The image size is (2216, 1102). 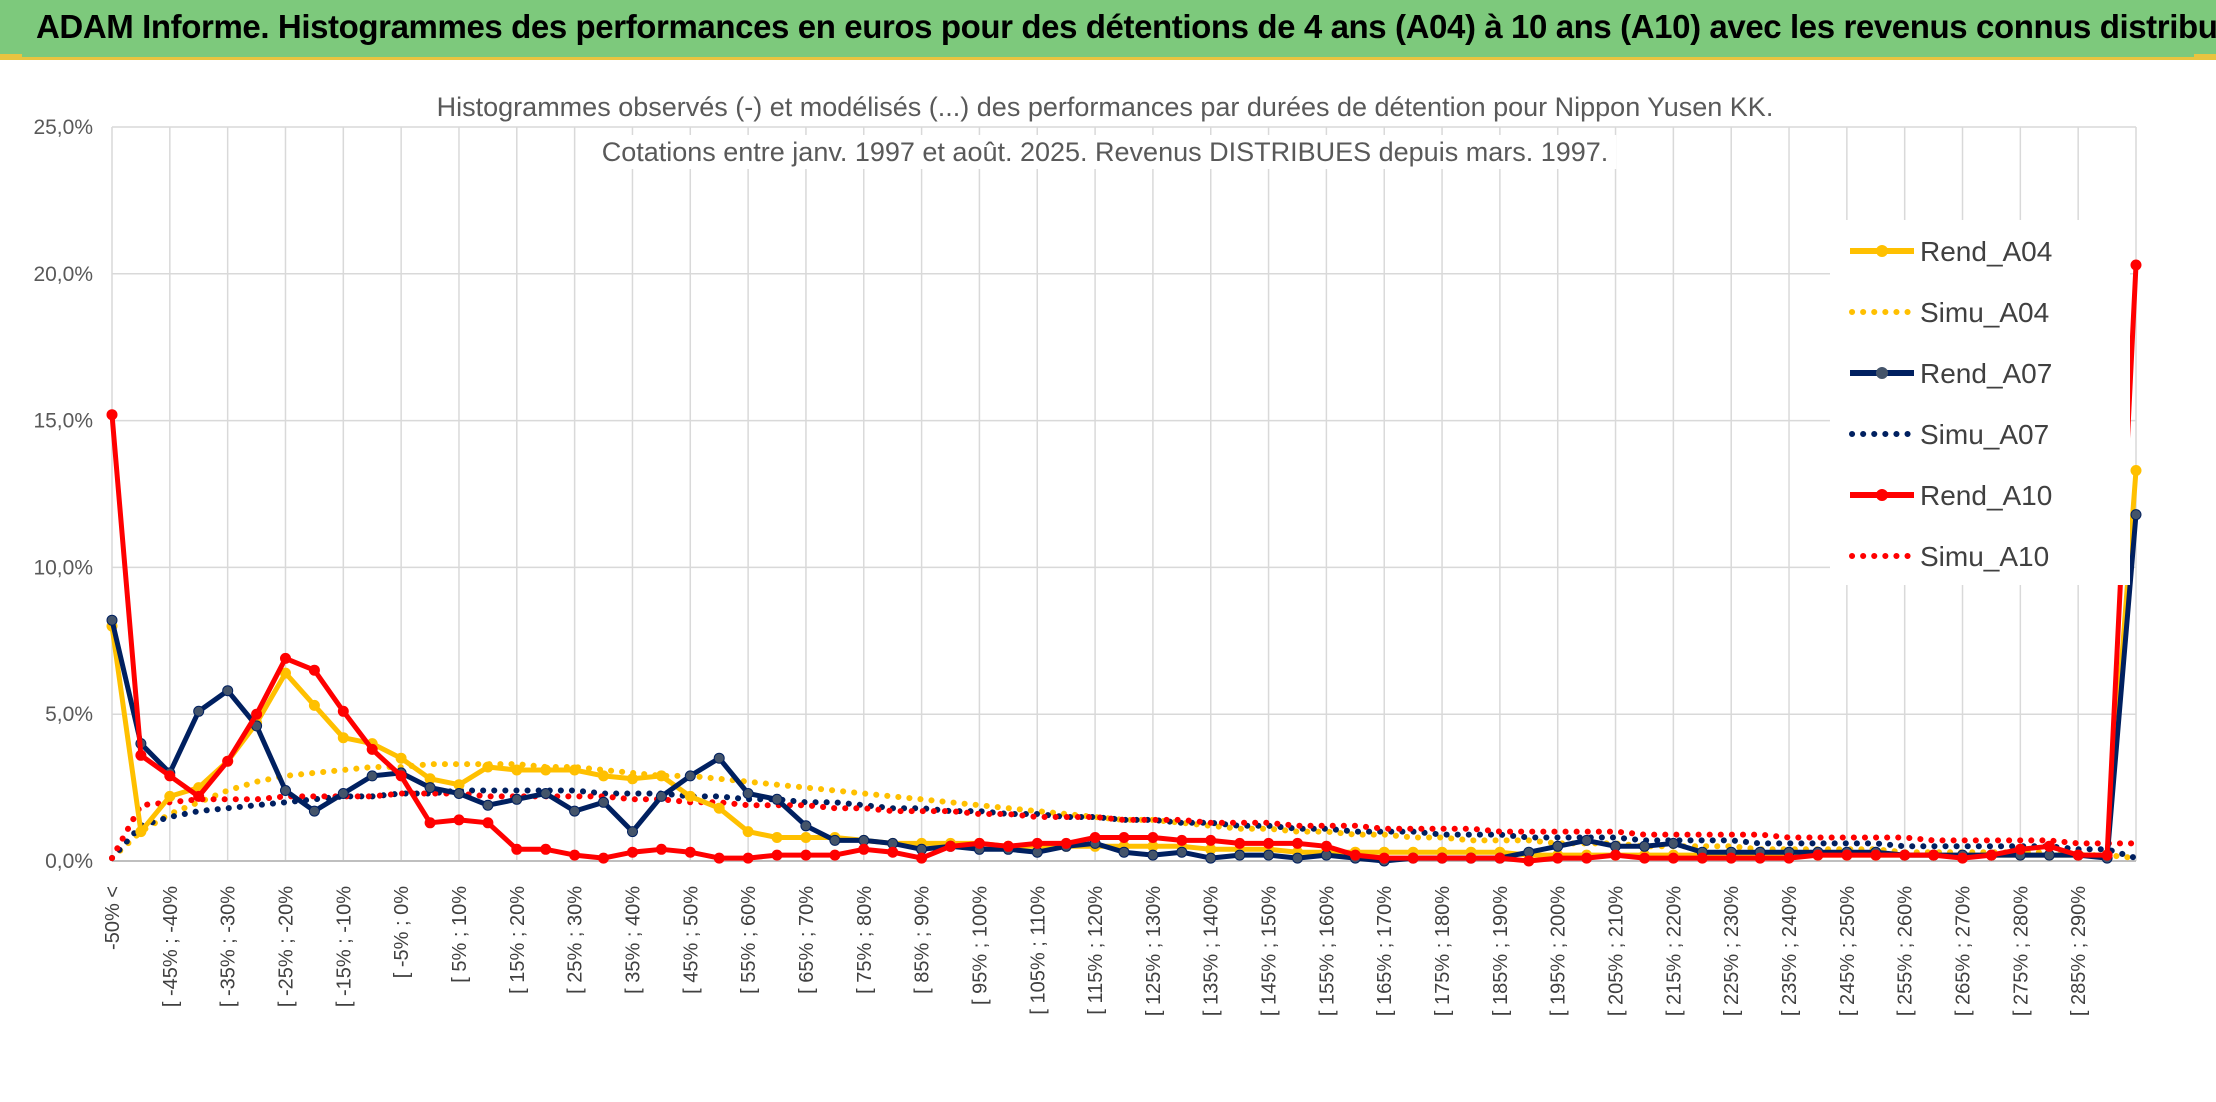 What do you see at coordinates (2021, 951) in the screenshot?
I see `x-tick-label: [ 275% ; 280%` at bounding box center [2021, 951].